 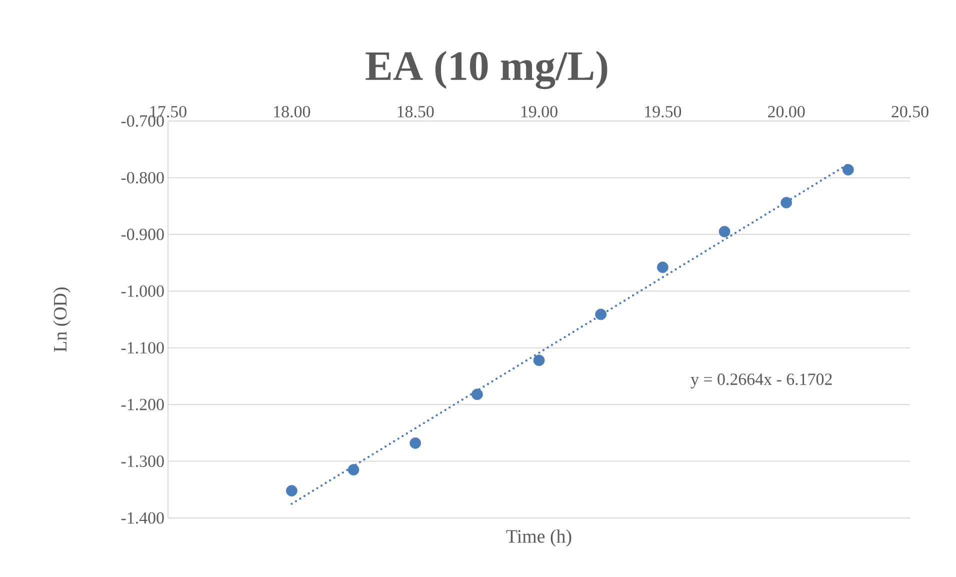 I want to click on chart-title: EA (10 mg/L), so click(x=487, y=70).